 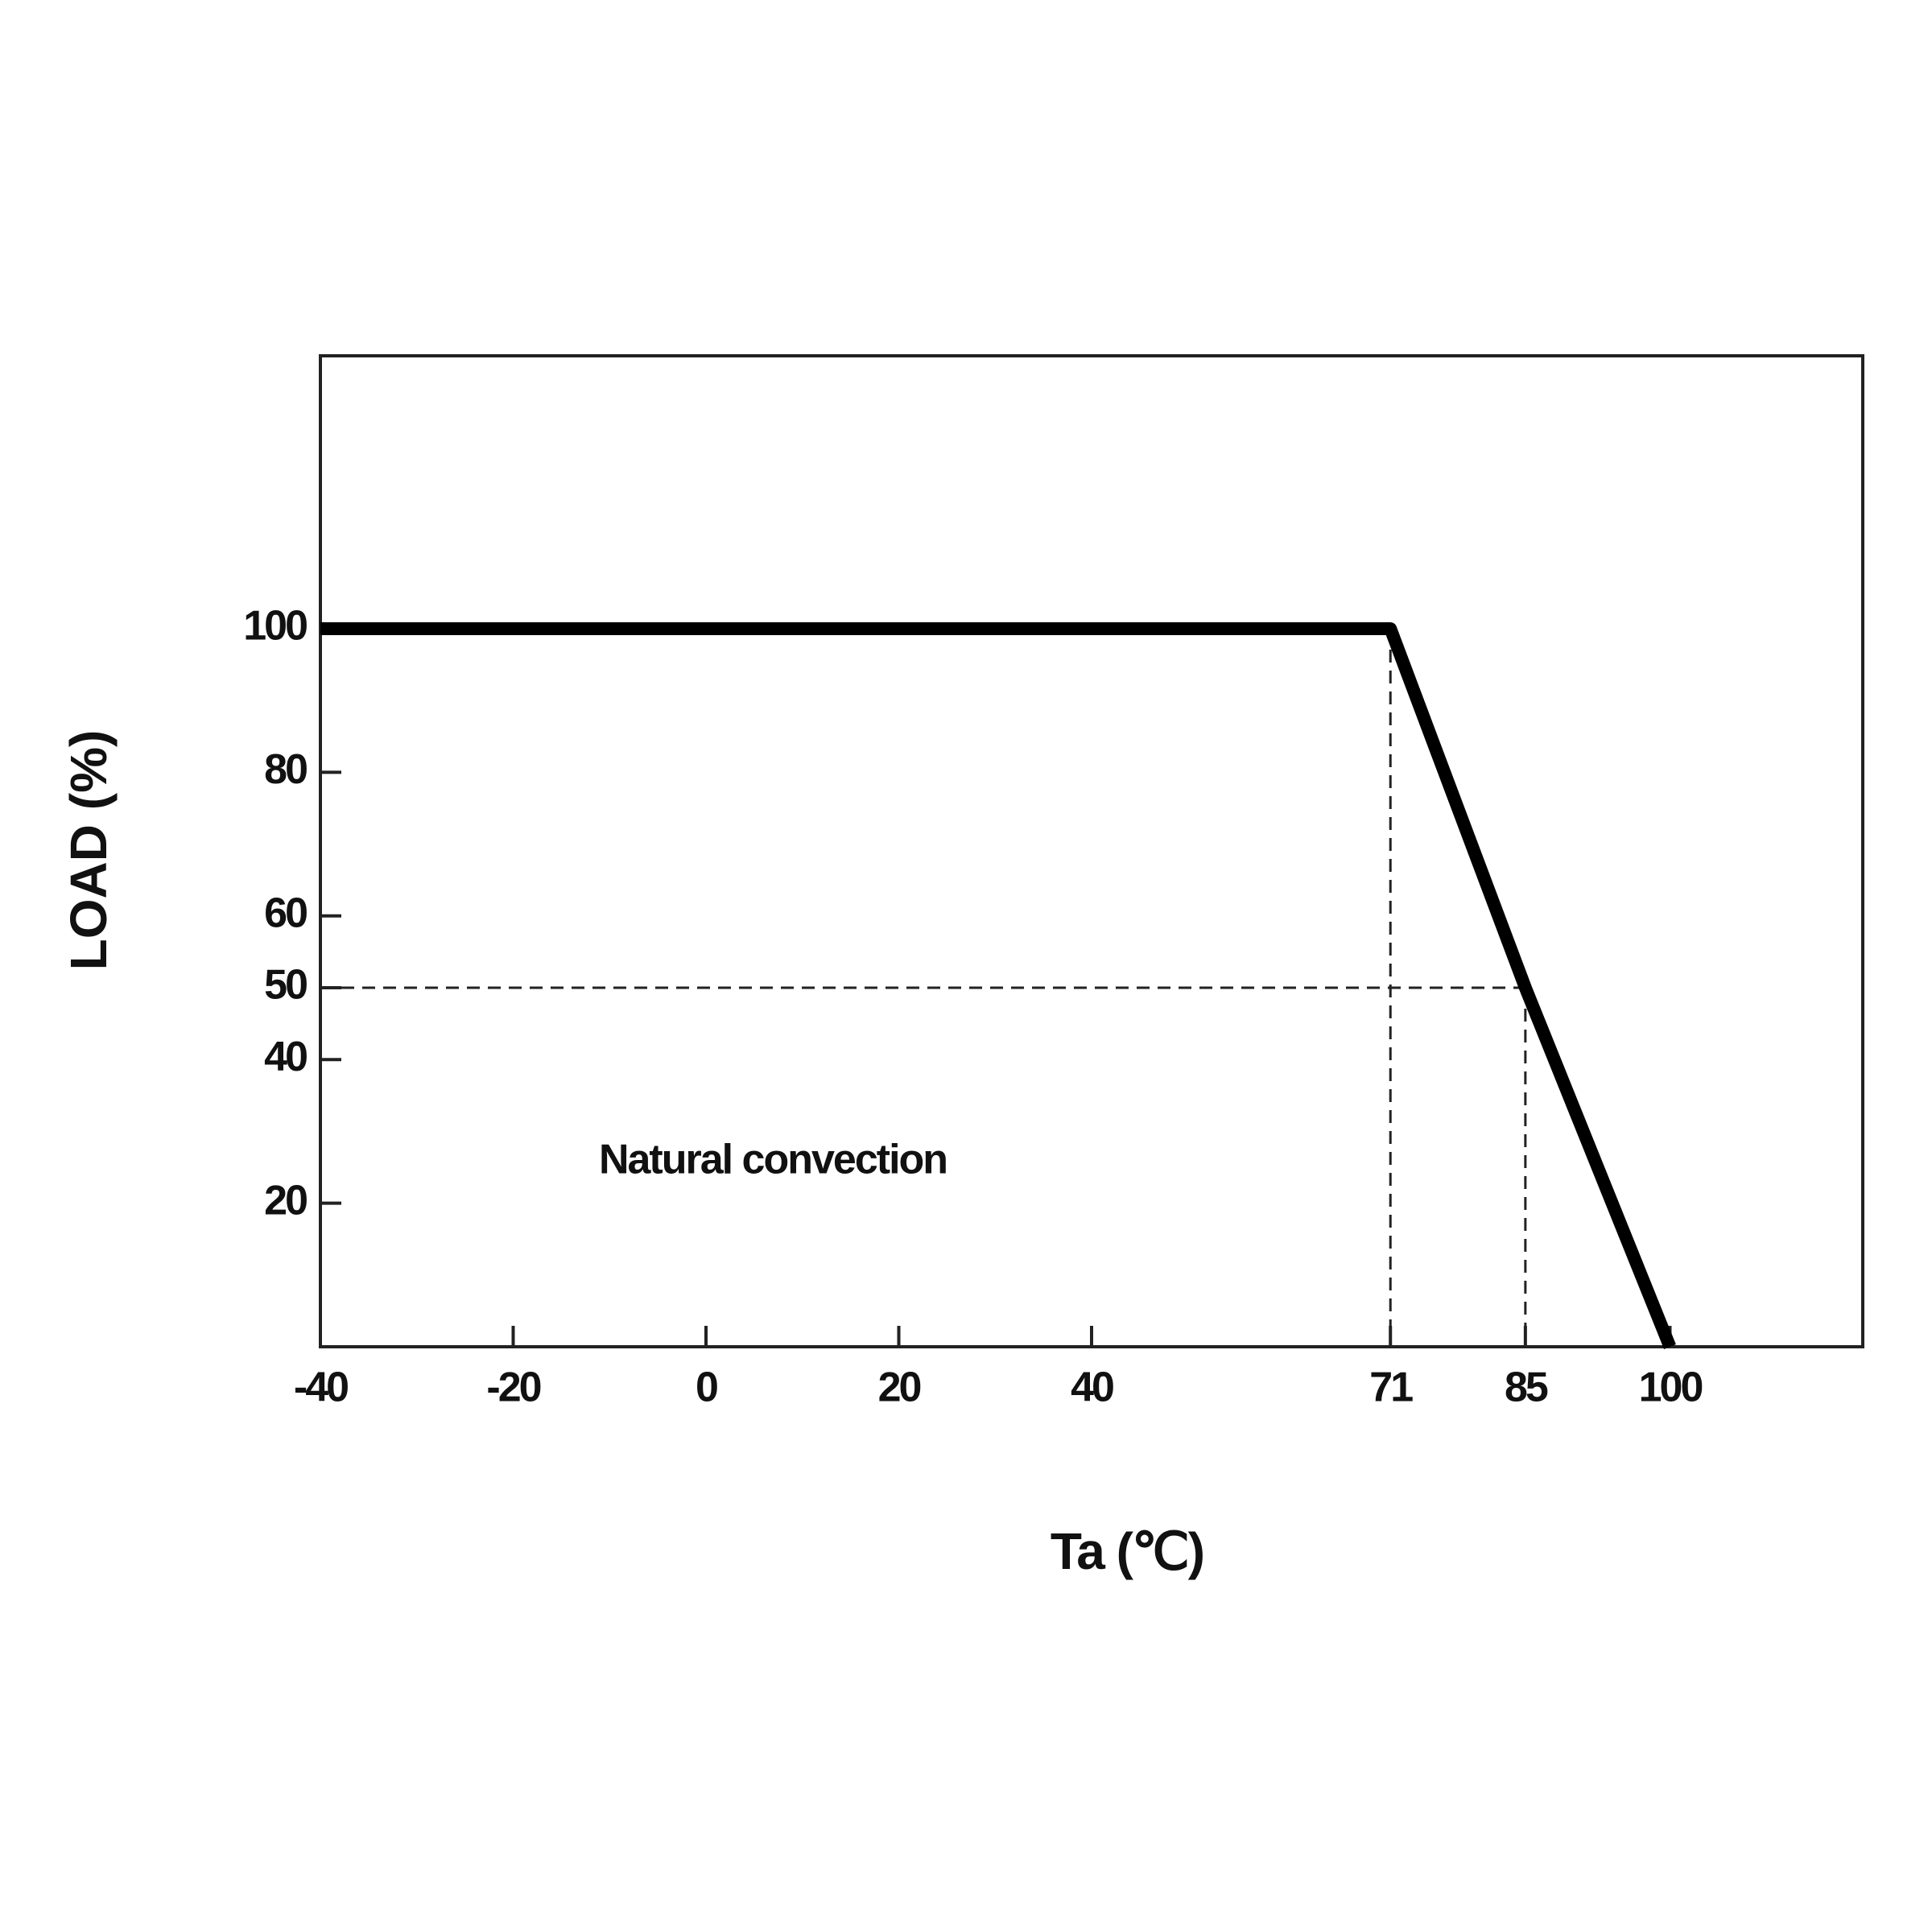 What do you see at coordinates (285, 985) in the screenshot?
I see `y-tick-label: 50` at bounding box center [285, 985].